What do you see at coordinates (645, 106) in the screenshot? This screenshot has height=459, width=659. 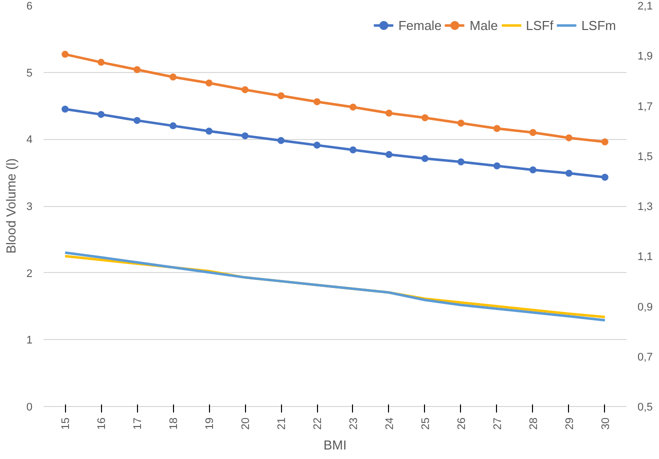 I see `y2-tick-label: 1,7` at bounding box center [645, 106].